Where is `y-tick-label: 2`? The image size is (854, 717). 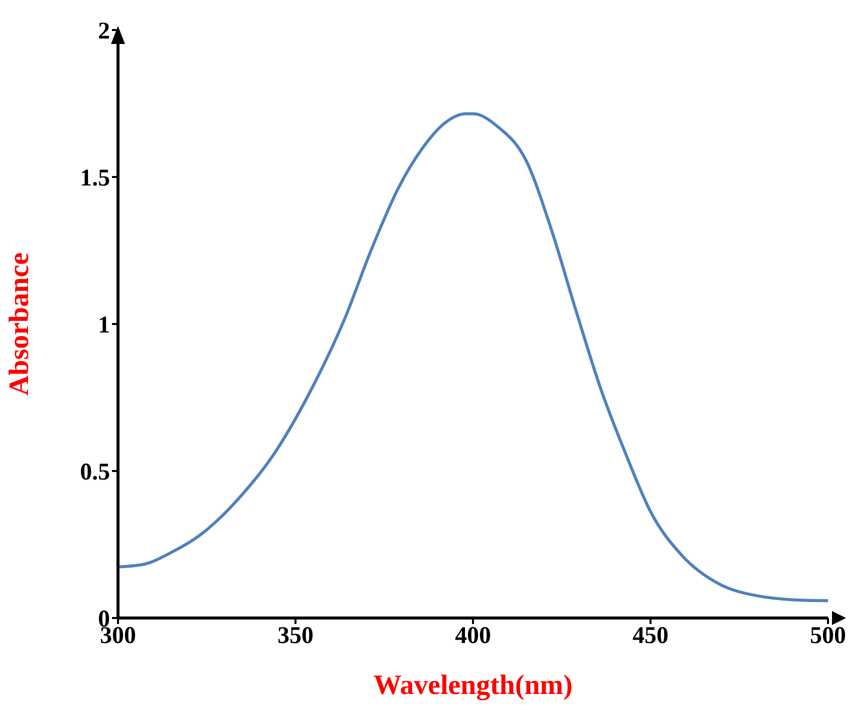 y-tick-label: 2 is located at coordinates (104, 31).